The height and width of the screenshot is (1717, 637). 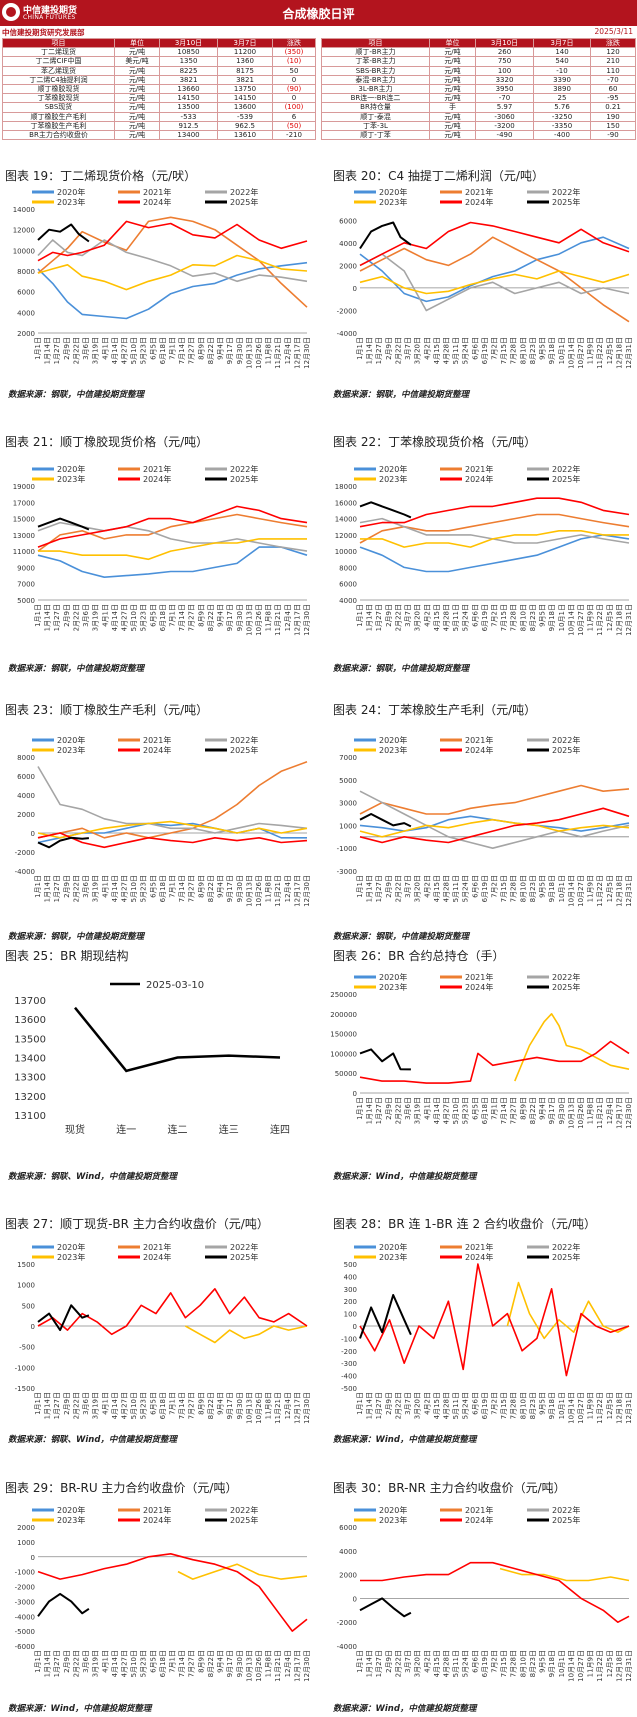 I want to click on y-tick-label: -2000, so click(x=25, y=853).